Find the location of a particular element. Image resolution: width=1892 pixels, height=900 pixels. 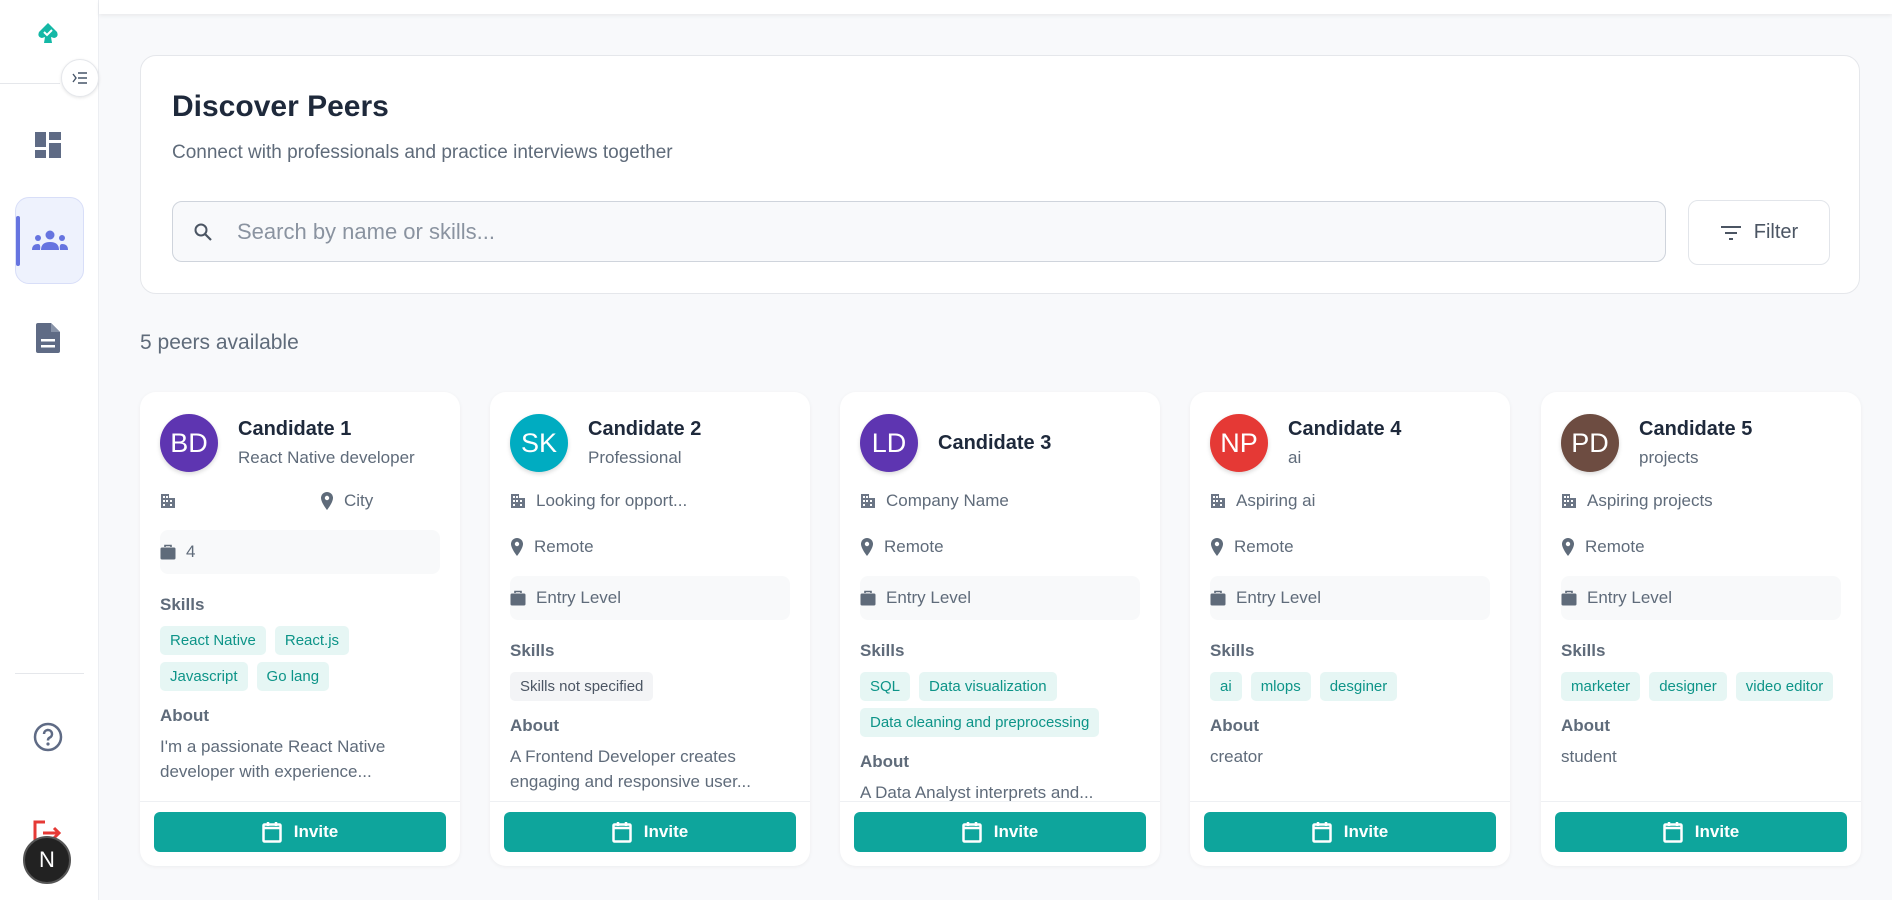

page-title: Discover Peers is located at coordinates (280, 106).